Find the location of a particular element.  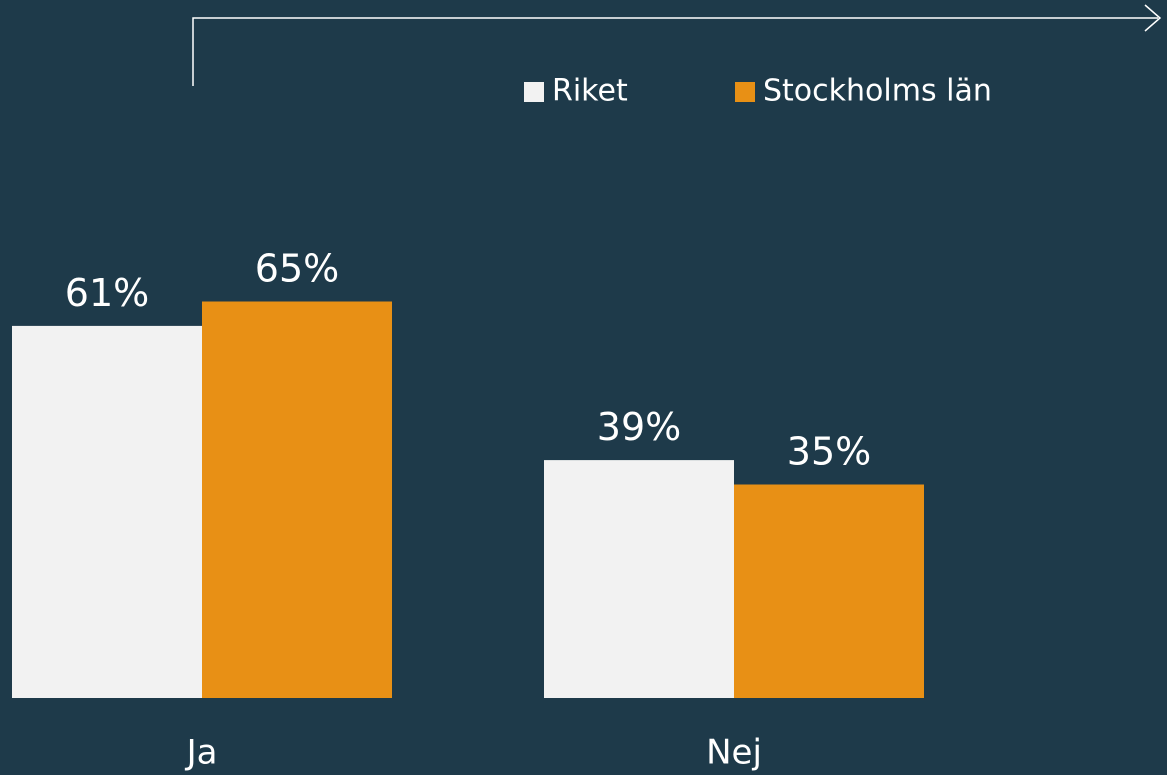

arrow-head is located at coordinates (1153, 18).